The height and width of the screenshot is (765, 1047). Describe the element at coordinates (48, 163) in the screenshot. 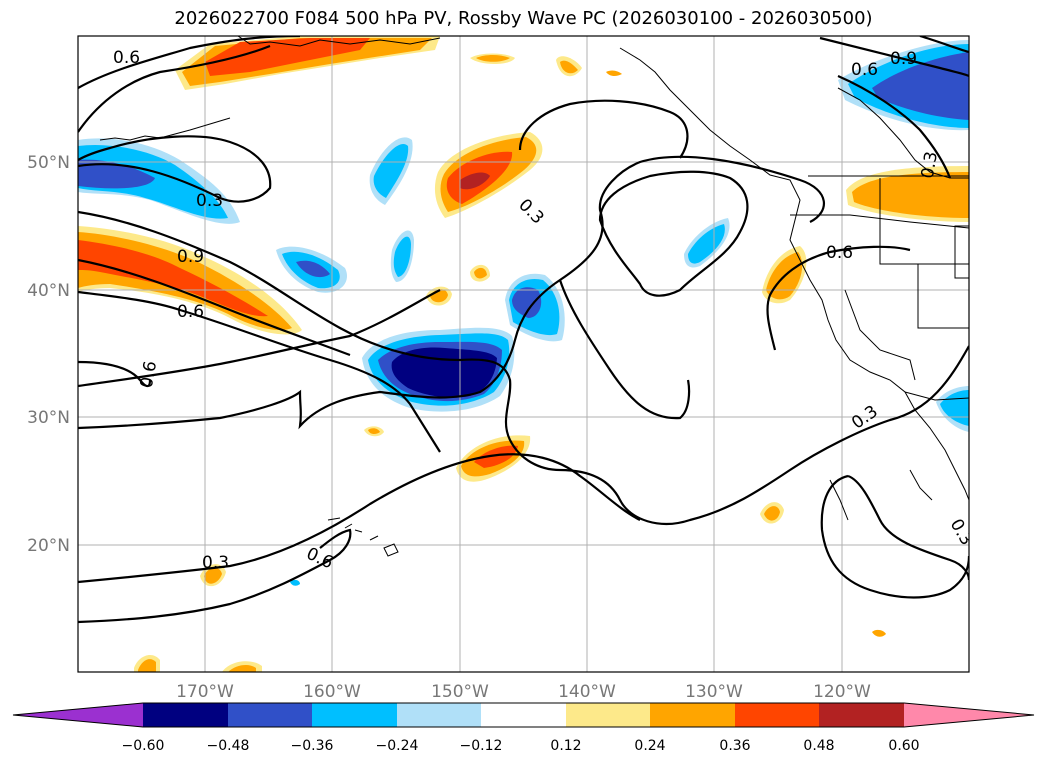

I see `lat-label-50n: 50°N` at that location.